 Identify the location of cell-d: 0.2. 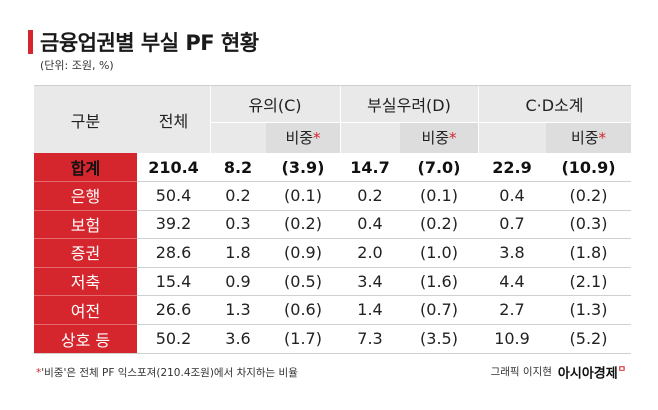
(370, 195).